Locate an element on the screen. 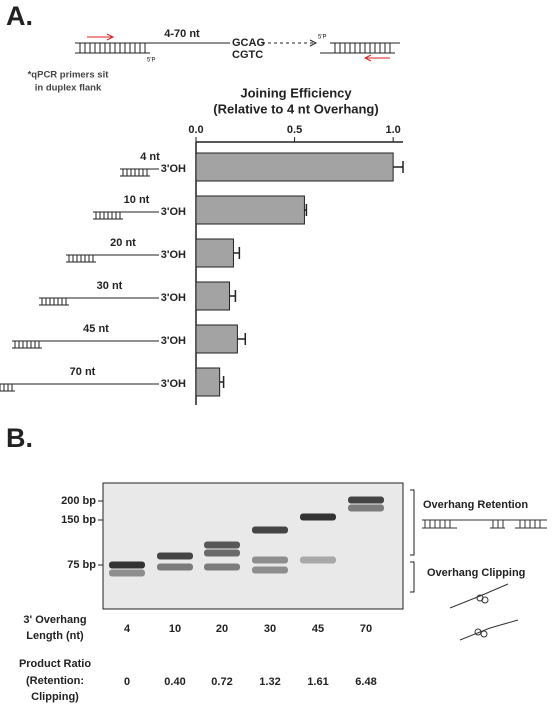  lane-length: 70 is located at coordinates (366, 629).